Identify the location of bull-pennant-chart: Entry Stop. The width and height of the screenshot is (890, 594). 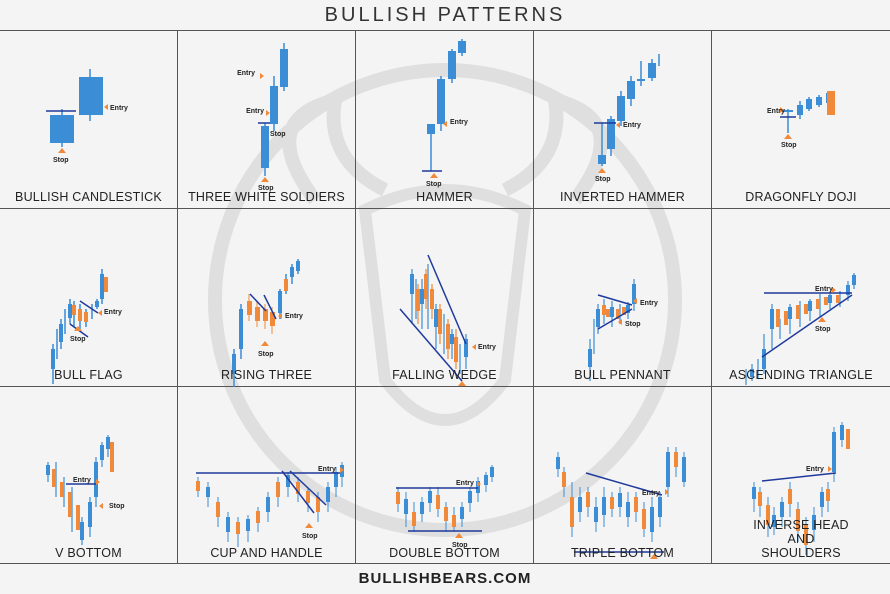
(623, 330).